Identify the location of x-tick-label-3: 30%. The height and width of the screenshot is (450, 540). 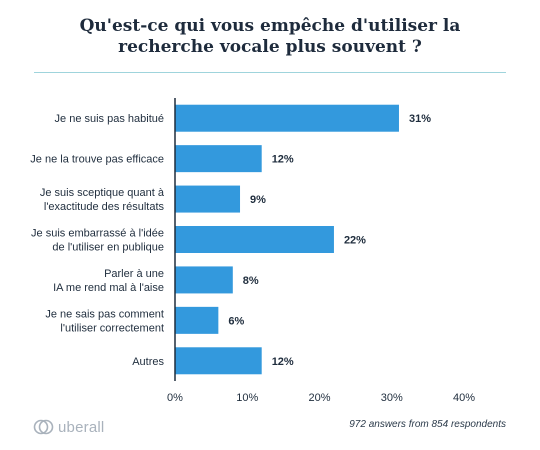
(392, 398).